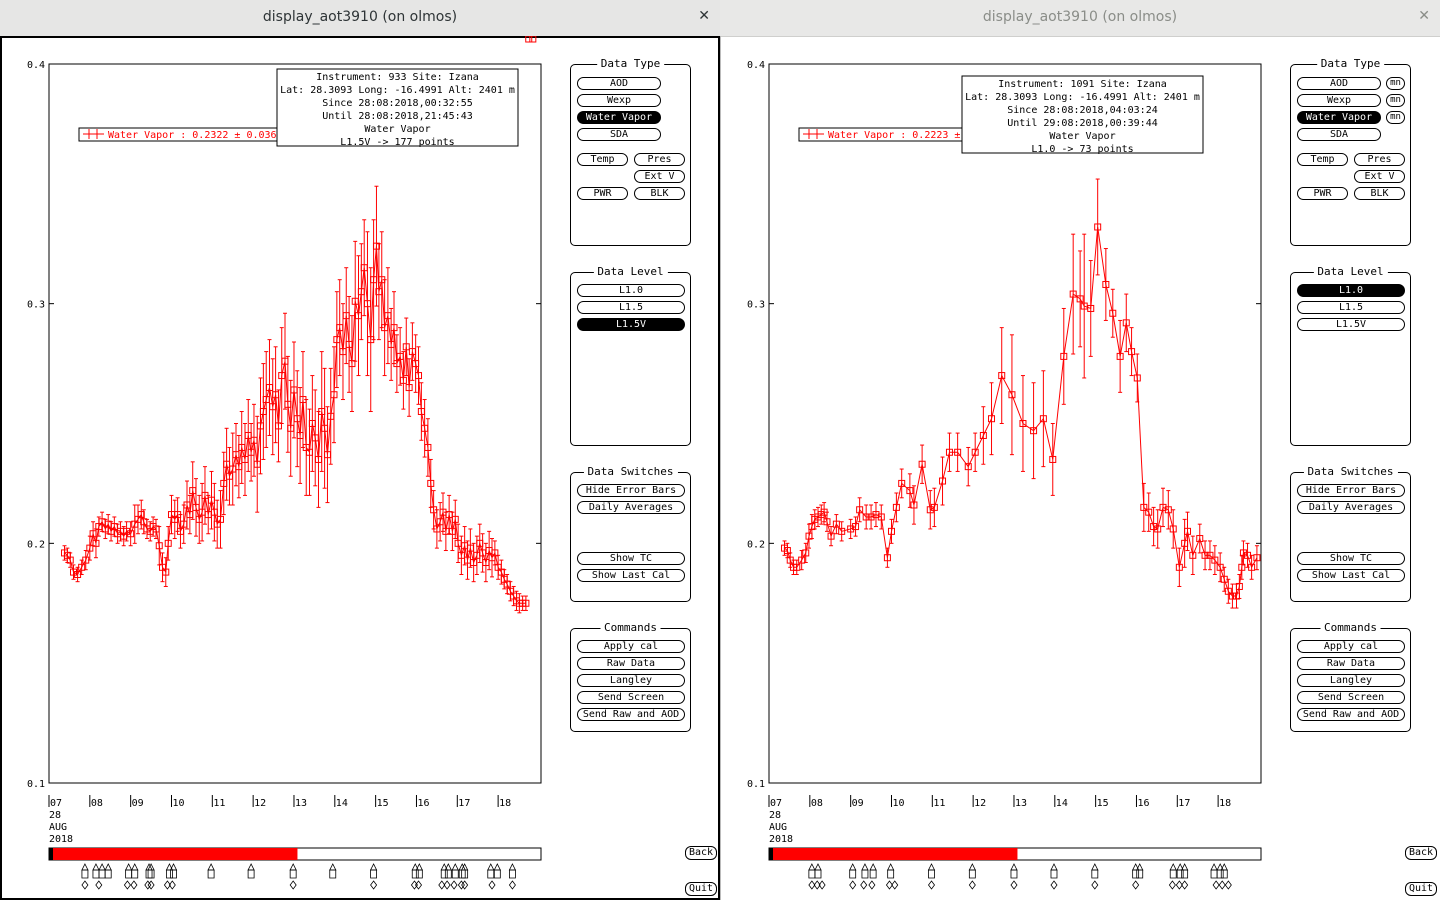  What do you see at coordinates (631, 307) in the screenshot?
I see `data-level-l15-button: L1.5` at bounding box center [631, 307].